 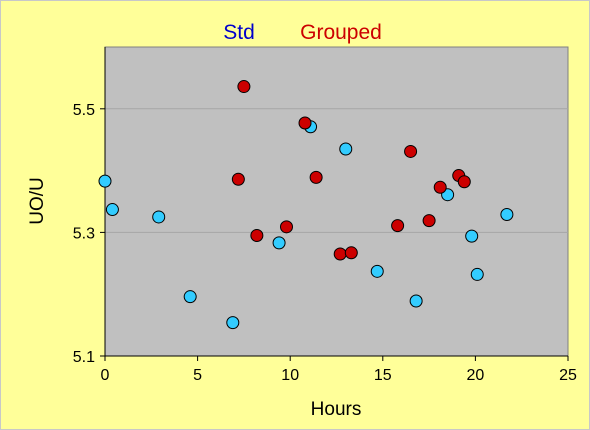 What do you see at coordinates (383, 375) in the screenshot?
I see `x-tick-label-3: 15` at bounding box center [383, 375].